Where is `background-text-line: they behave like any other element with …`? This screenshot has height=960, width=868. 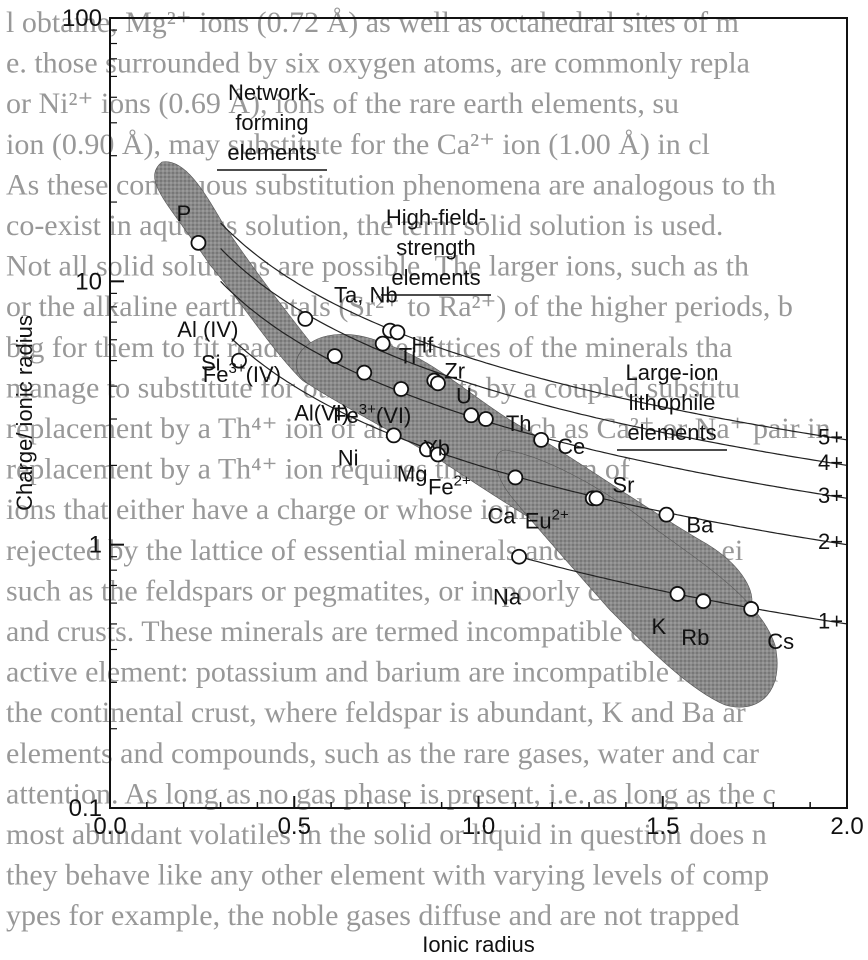
background-text-line: they behave like any other element with … is located at coordinates (387, 875).